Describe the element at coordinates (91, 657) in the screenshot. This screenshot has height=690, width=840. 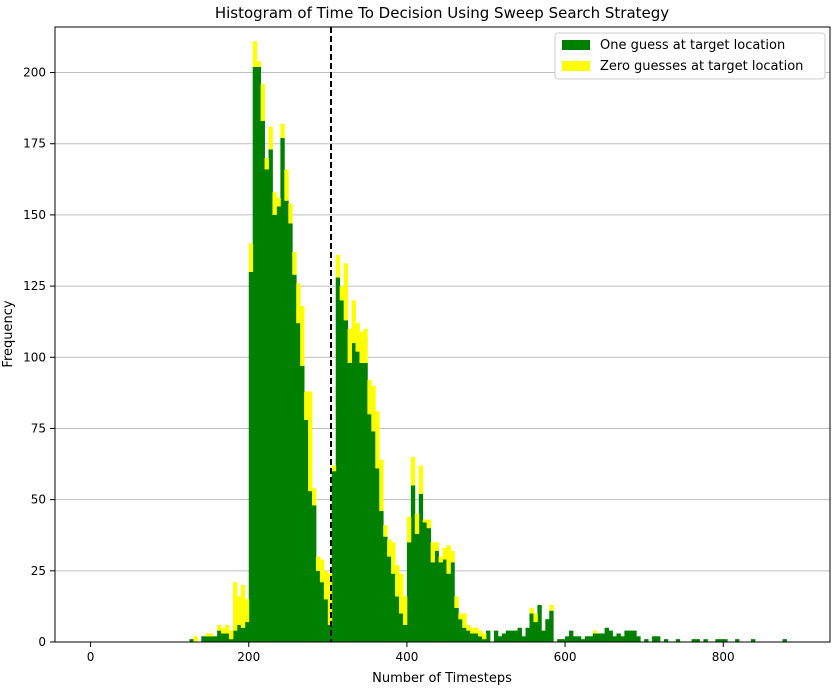
I see `x-tick-label: 0` at that location.